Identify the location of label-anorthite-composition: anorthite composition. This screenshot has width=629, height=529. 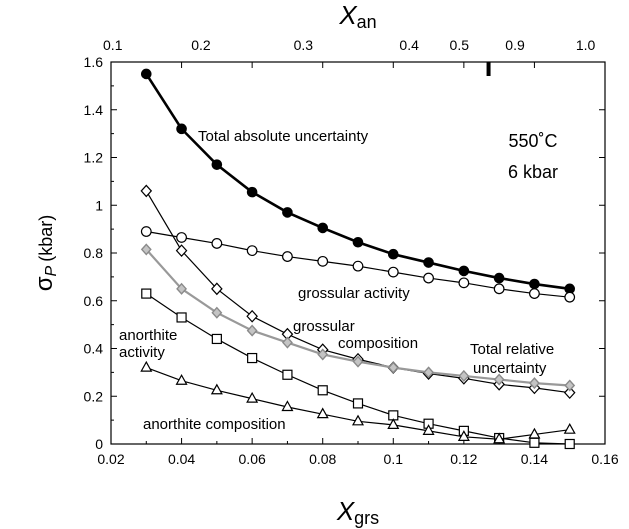
(214, 424).